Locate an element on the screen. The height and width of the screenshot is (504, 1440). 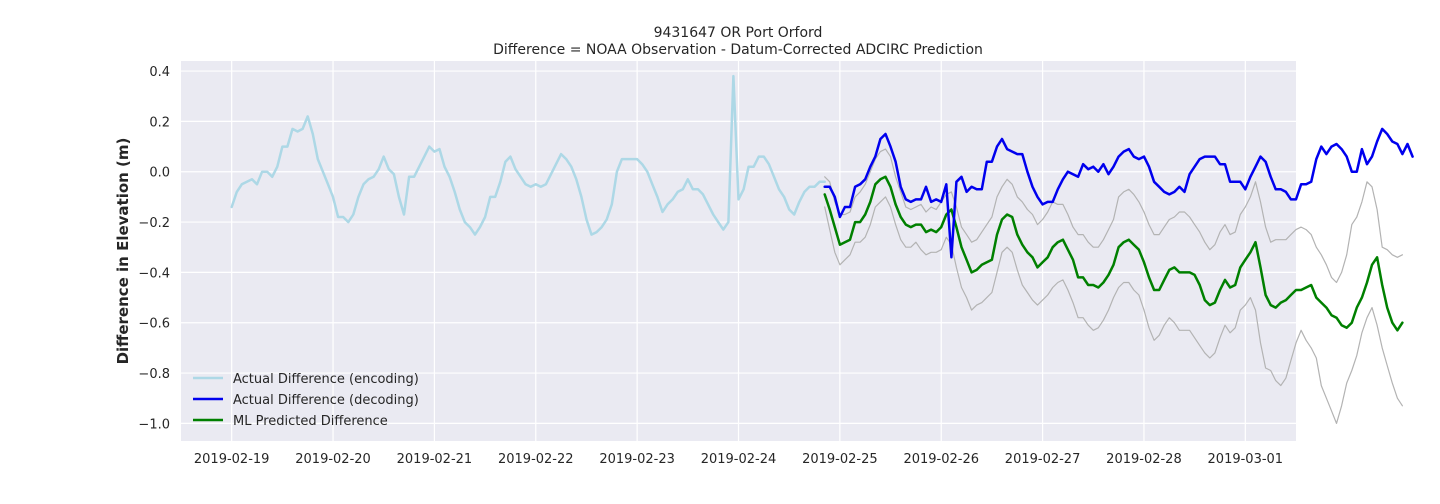
y-tick-label: 0.0 is located at coordinates (159, 173).